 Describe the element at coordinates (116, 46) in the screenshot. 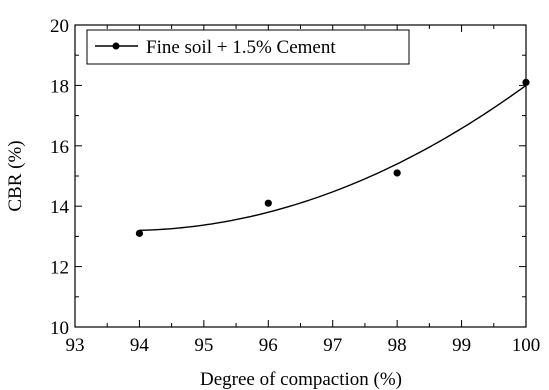

I see `legend-marker` at that location.